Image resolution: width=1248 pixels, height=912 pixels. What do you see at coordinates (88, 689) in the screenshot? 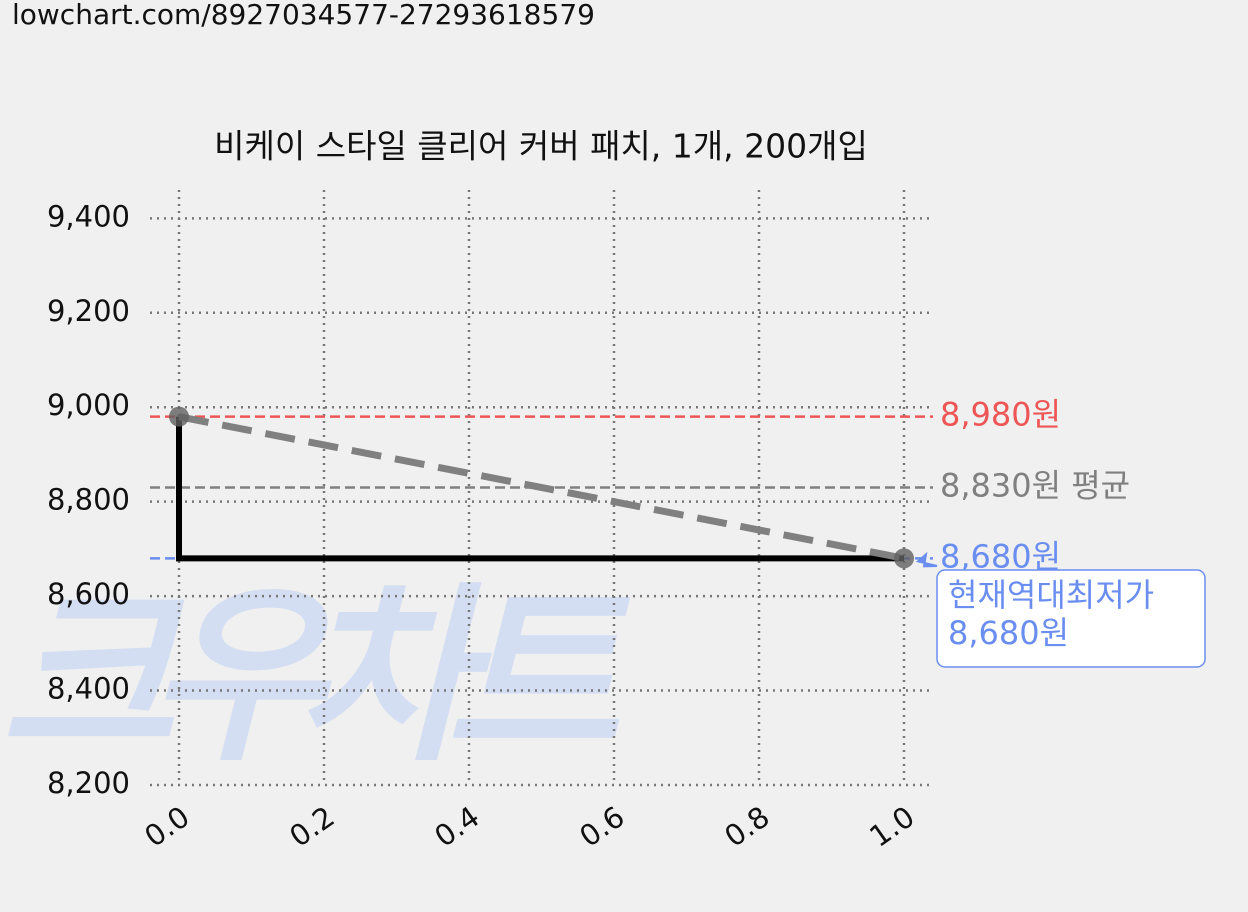
I see `y-tick-label: 8,400` at bounding box center [88, 689].